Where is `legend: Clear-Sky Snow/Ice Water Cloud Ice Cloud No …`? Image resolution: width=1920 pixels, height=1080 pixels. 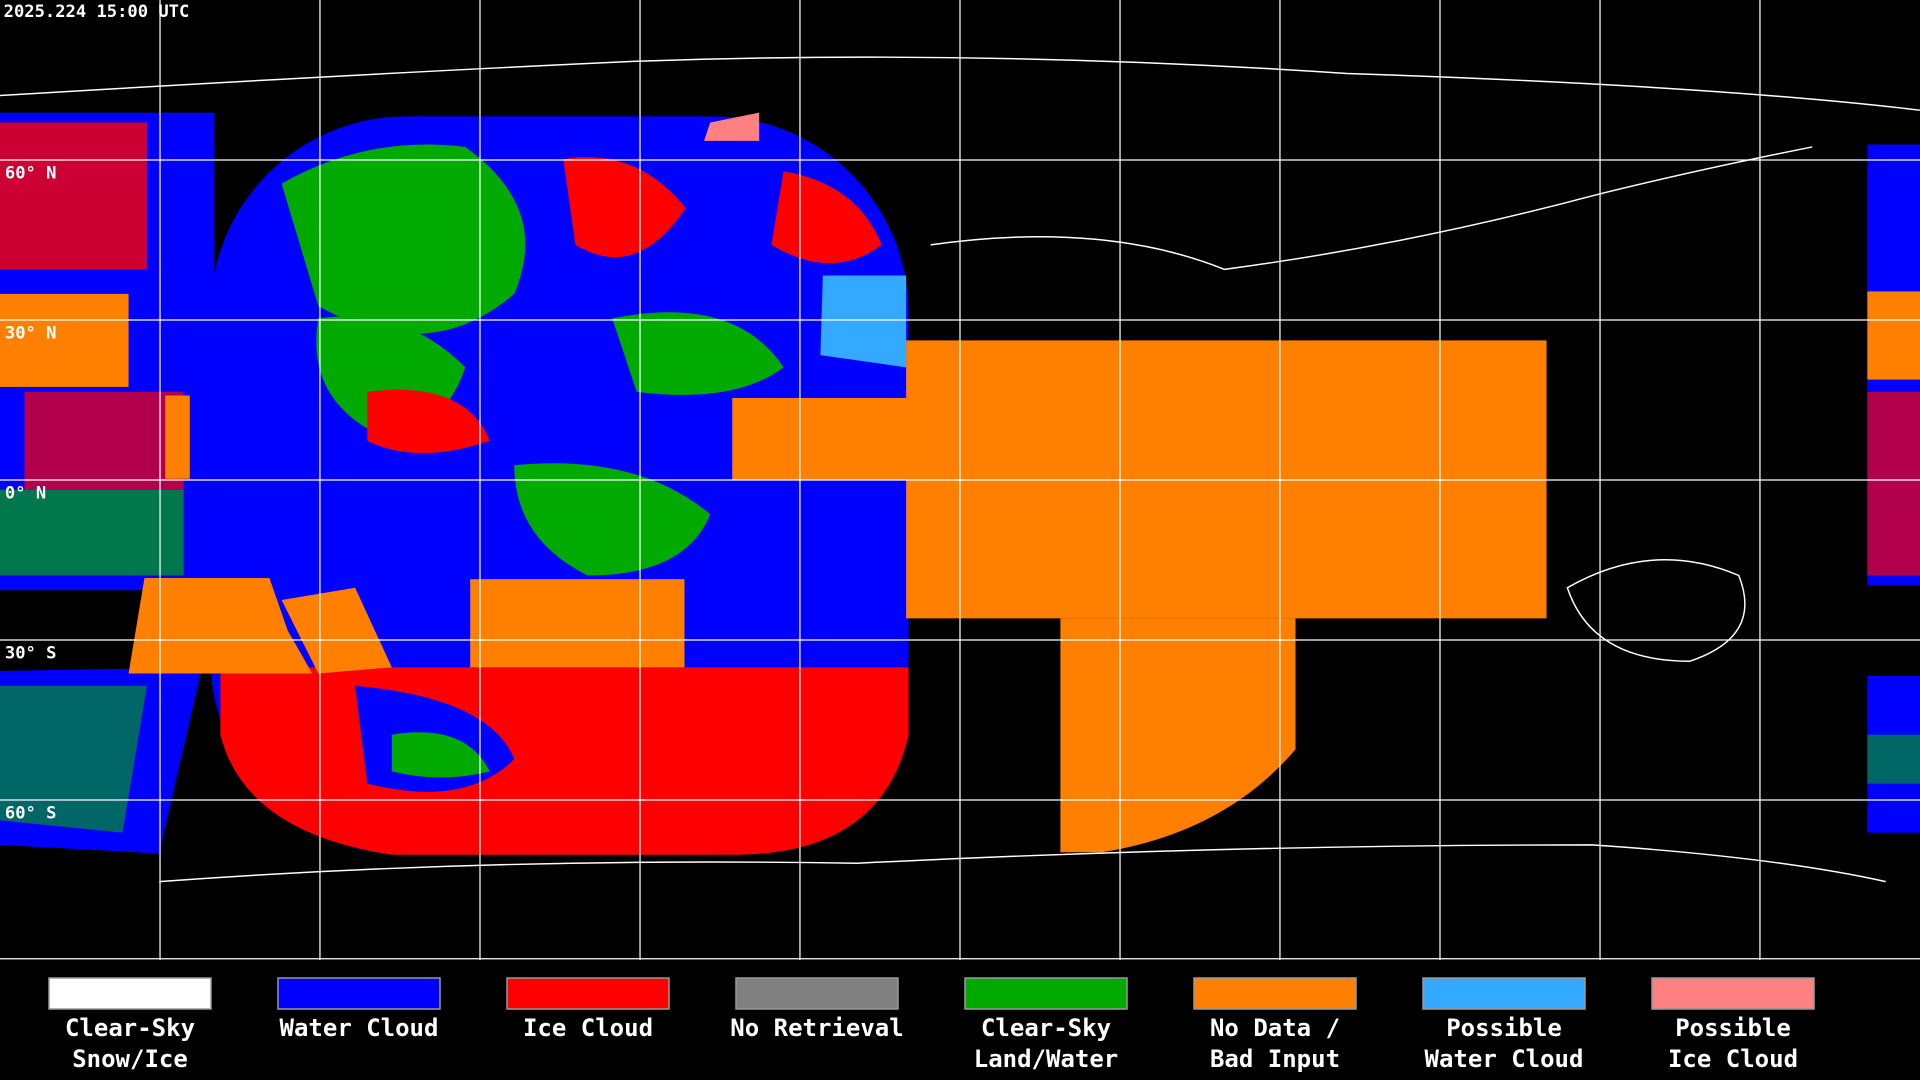 legend: Clear-Sky Snow/Ice Water Cloud Ice Cloud No … is located at coordinates (931, 1025).